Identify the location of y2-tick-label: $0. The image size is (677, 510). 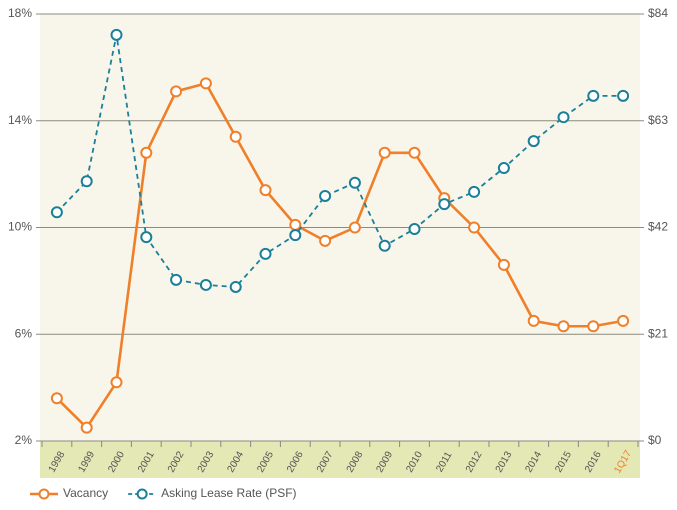
(655, 440).